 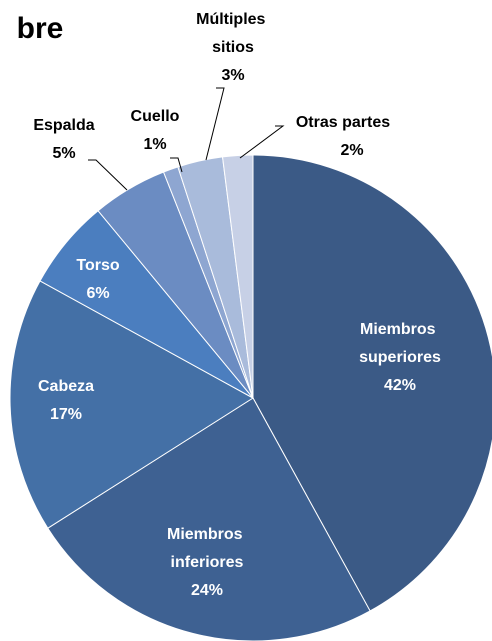 I want to click on chart-title: bre, so click(x=40, y=28).